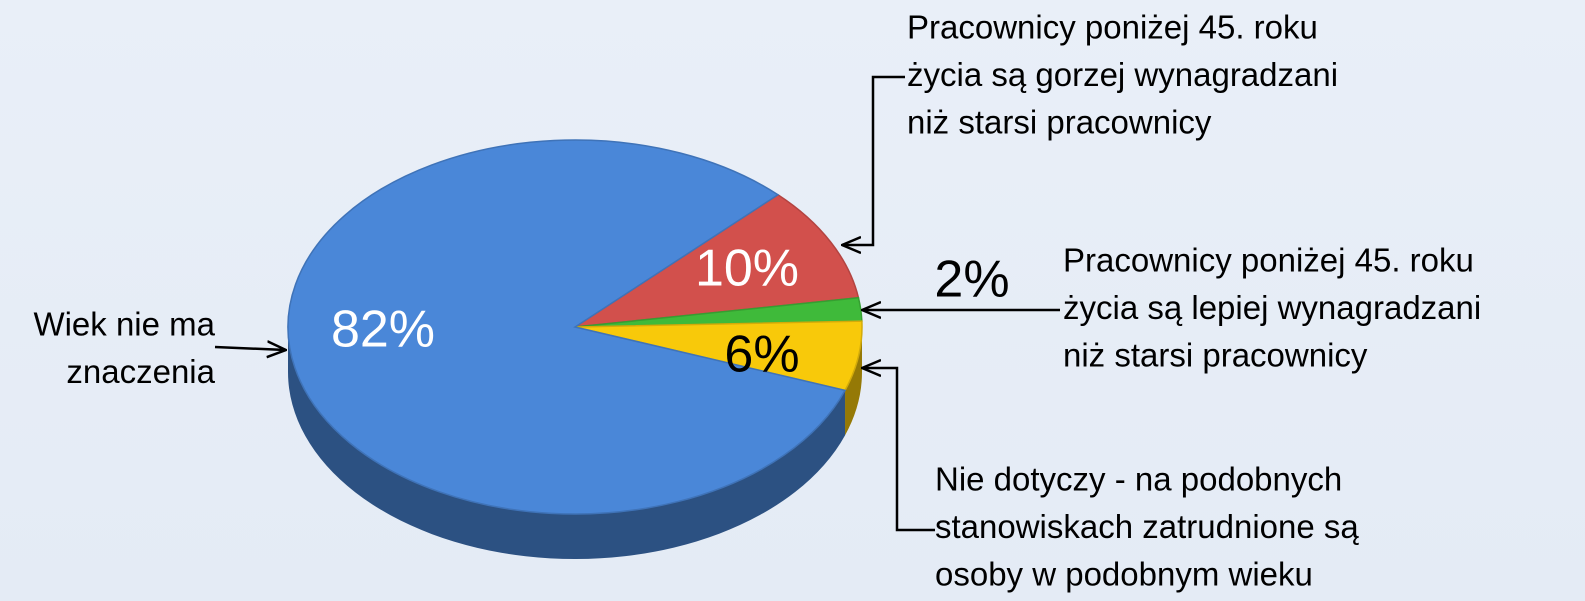 The width and height of the screenshot is (1585, 601). I want to click on category-label: stanowiskach zatrudnione są, so click(1147, 526).